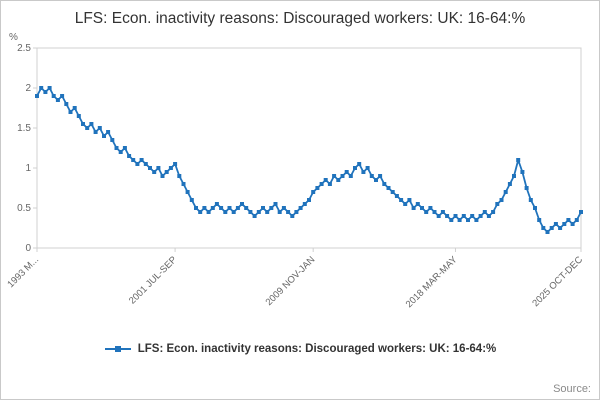 This screenshot has width=600, height=400. I want to click on x-tick-label: 2001 JUL-SEP, so click(153, 280).